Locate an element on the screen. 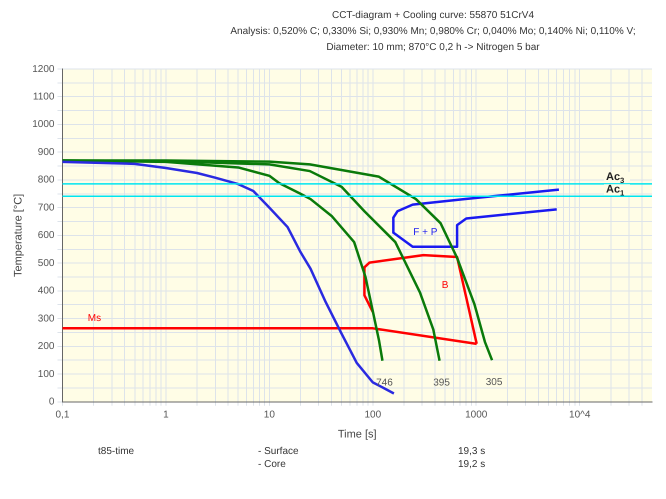 Image resolution: width=666 pixels, height=499 pixels. text: - Surface is located at coordinates (279, 451).